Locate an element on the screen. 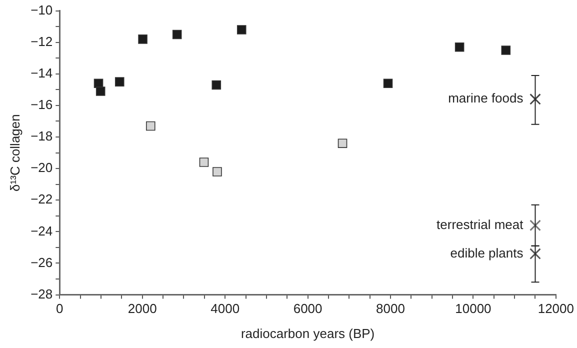 This screenshot has width=577, height=348. y-tick-label: −24 is located at coordinates (41, 230).